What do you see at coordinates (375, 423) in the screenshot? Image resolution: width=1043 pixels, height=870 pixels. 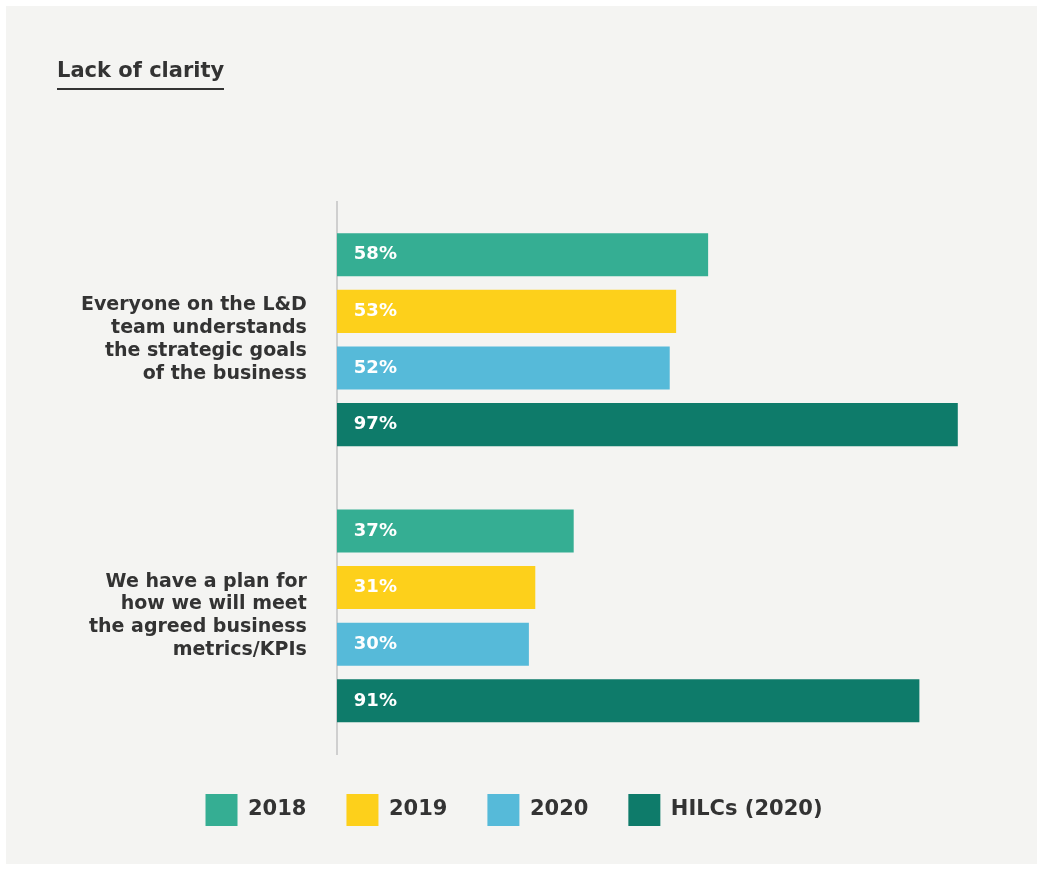 I see `data-label: 97%` at bounding box center [375, 423].